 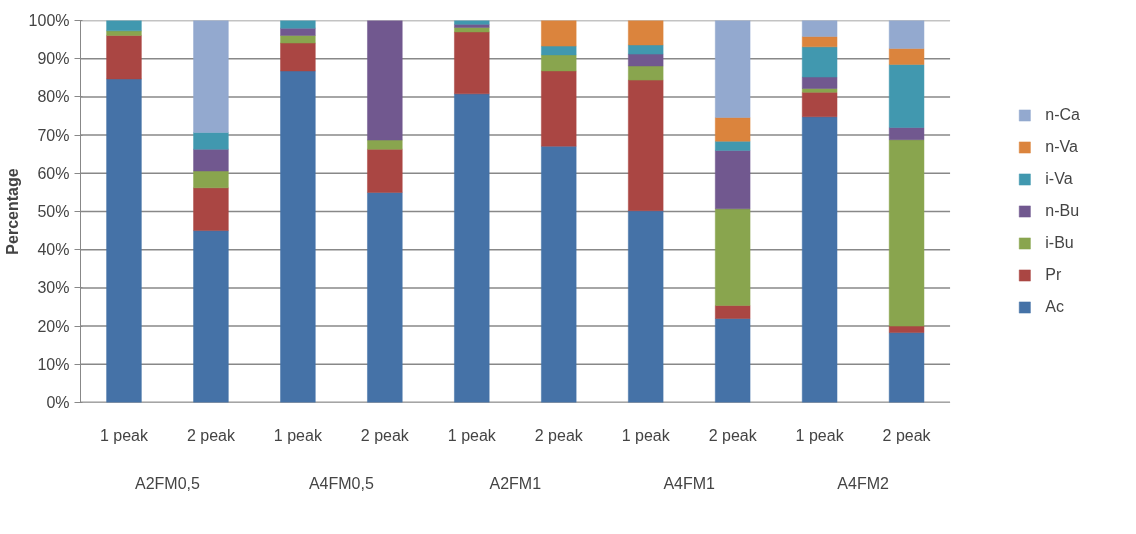 I want to click on legend-label: n-Ca, so click(x=1062, y=115).